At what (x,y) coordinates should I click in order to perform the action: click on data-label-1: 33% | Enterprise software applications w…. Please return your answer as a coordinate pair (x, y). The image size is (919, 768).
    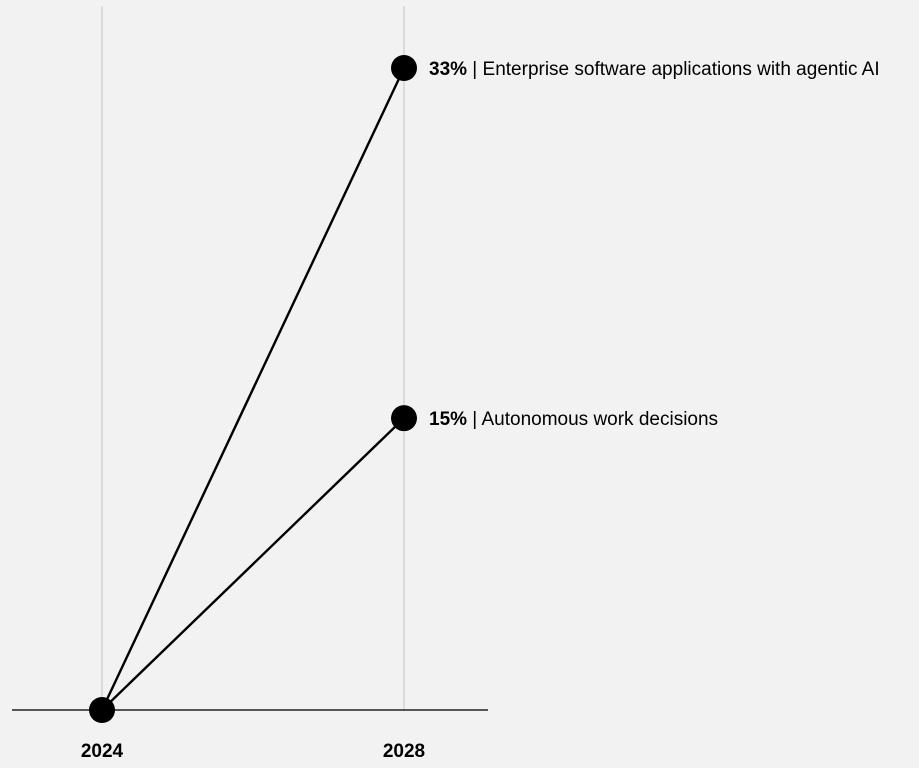
    Looking at the image, I should click on (654, 69).